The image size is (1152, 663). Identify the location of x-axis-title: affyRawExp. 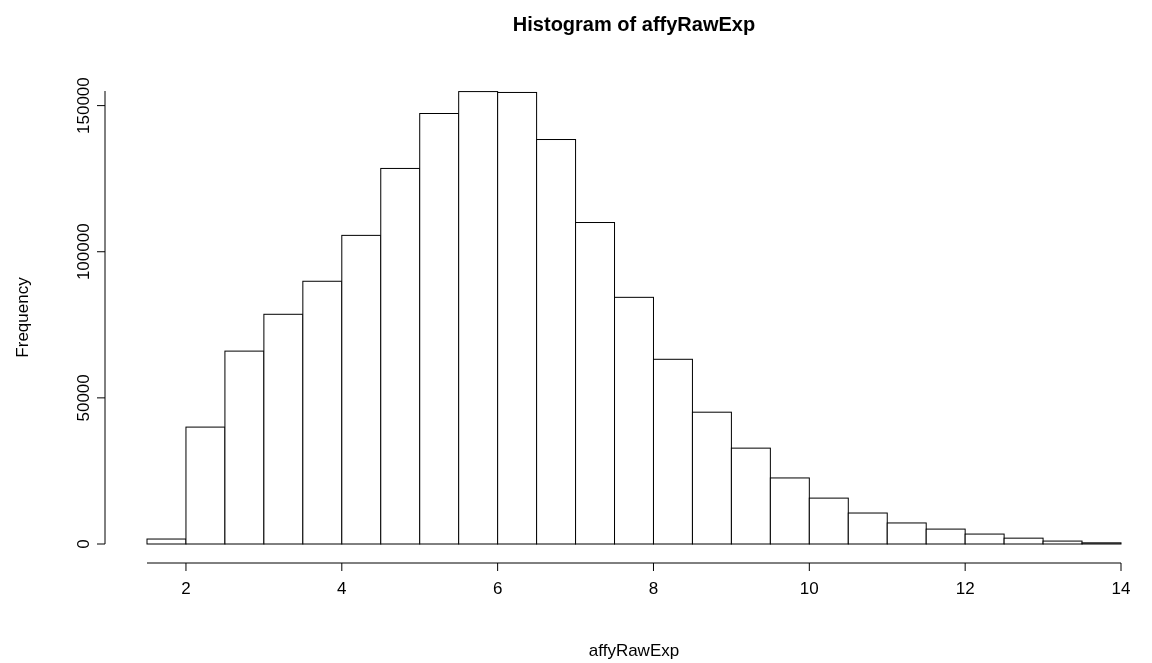
(634, 650).